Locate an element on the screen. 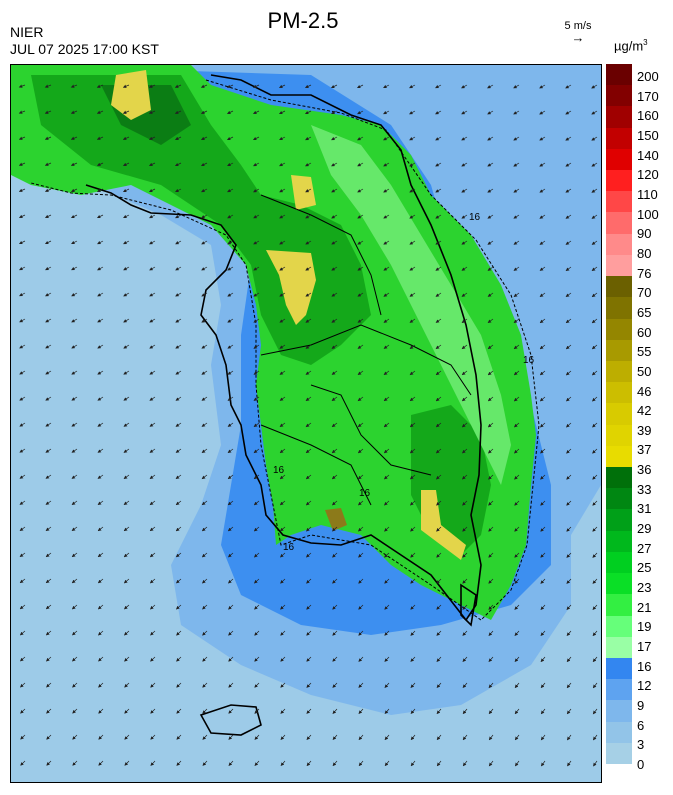 This screenshot has width=673, height=795. color-legend-label: 80 is located at coordinates (644, 253).